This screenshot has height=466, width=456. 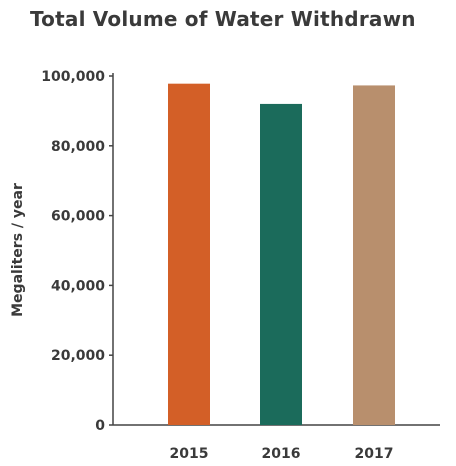 I want to click on y-tick-label: 100,000, so click(x=73, y=77).